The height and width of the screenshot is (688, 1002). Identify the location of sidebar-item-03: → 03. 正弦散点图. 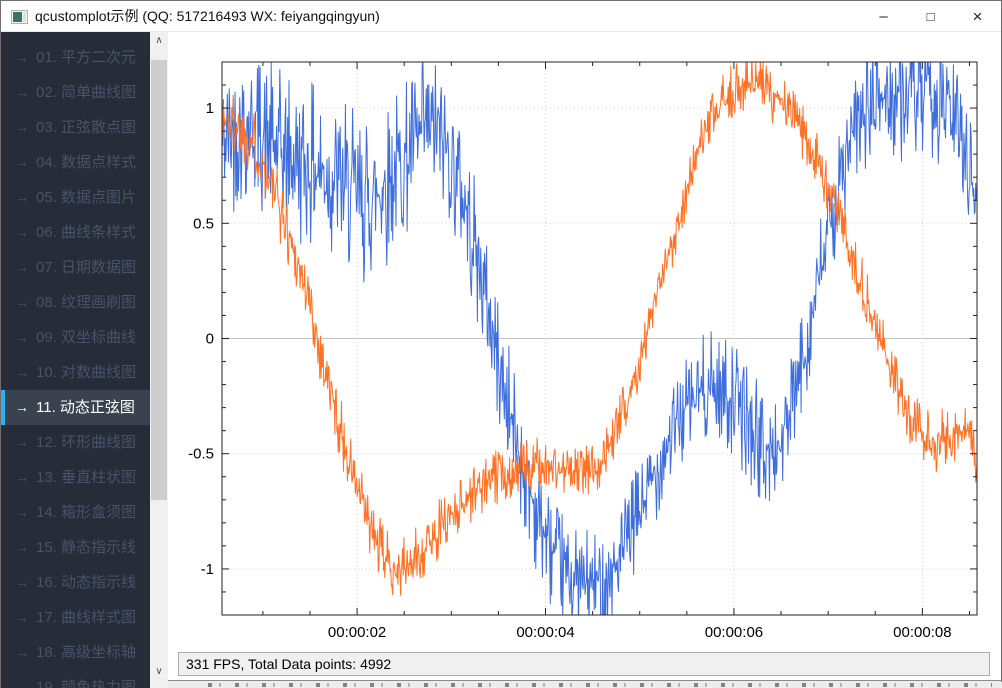
(75, 127).